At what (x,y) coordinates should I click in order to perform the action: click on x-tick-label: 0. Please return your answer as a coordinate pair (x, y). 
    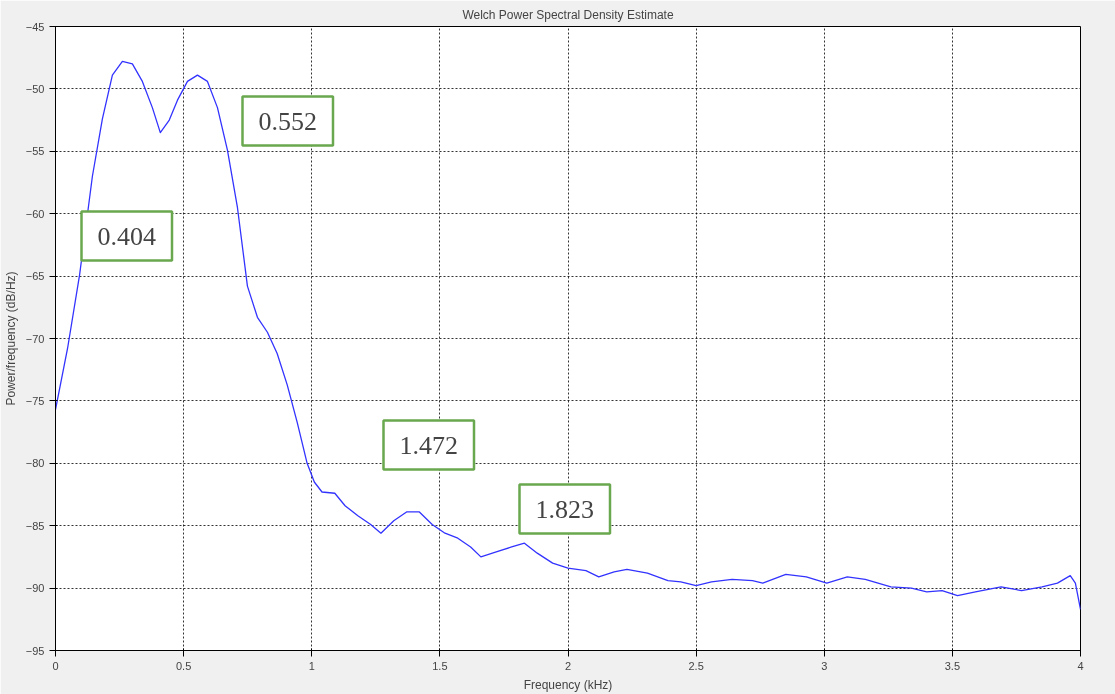
    Looking at the image, I should click on (55, 665).